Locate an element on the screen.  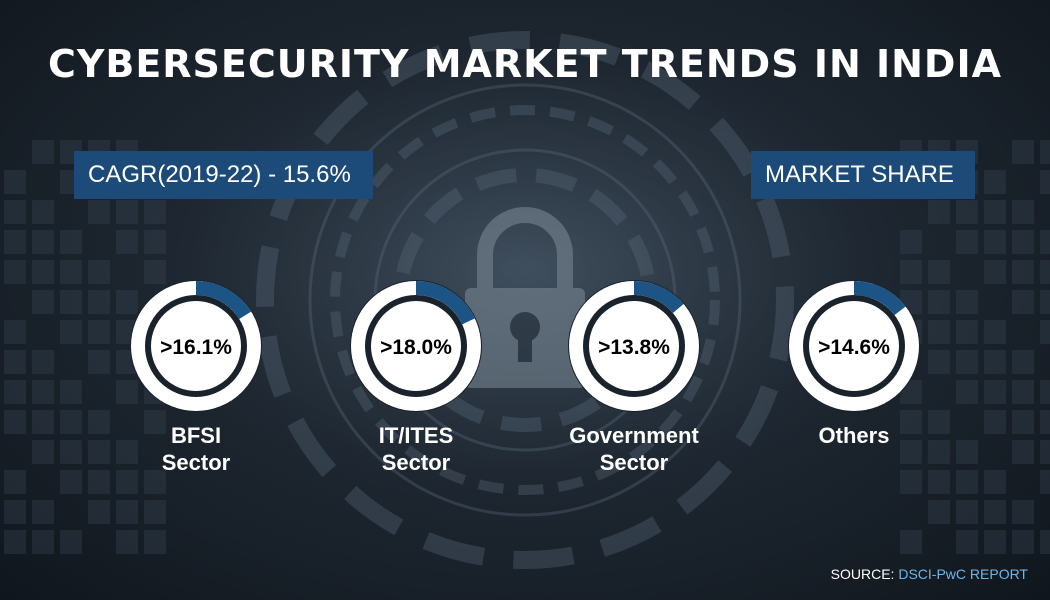
cagr-badge: CAGR(2019-22) - 15.6% is located at coordinates (223, 175).